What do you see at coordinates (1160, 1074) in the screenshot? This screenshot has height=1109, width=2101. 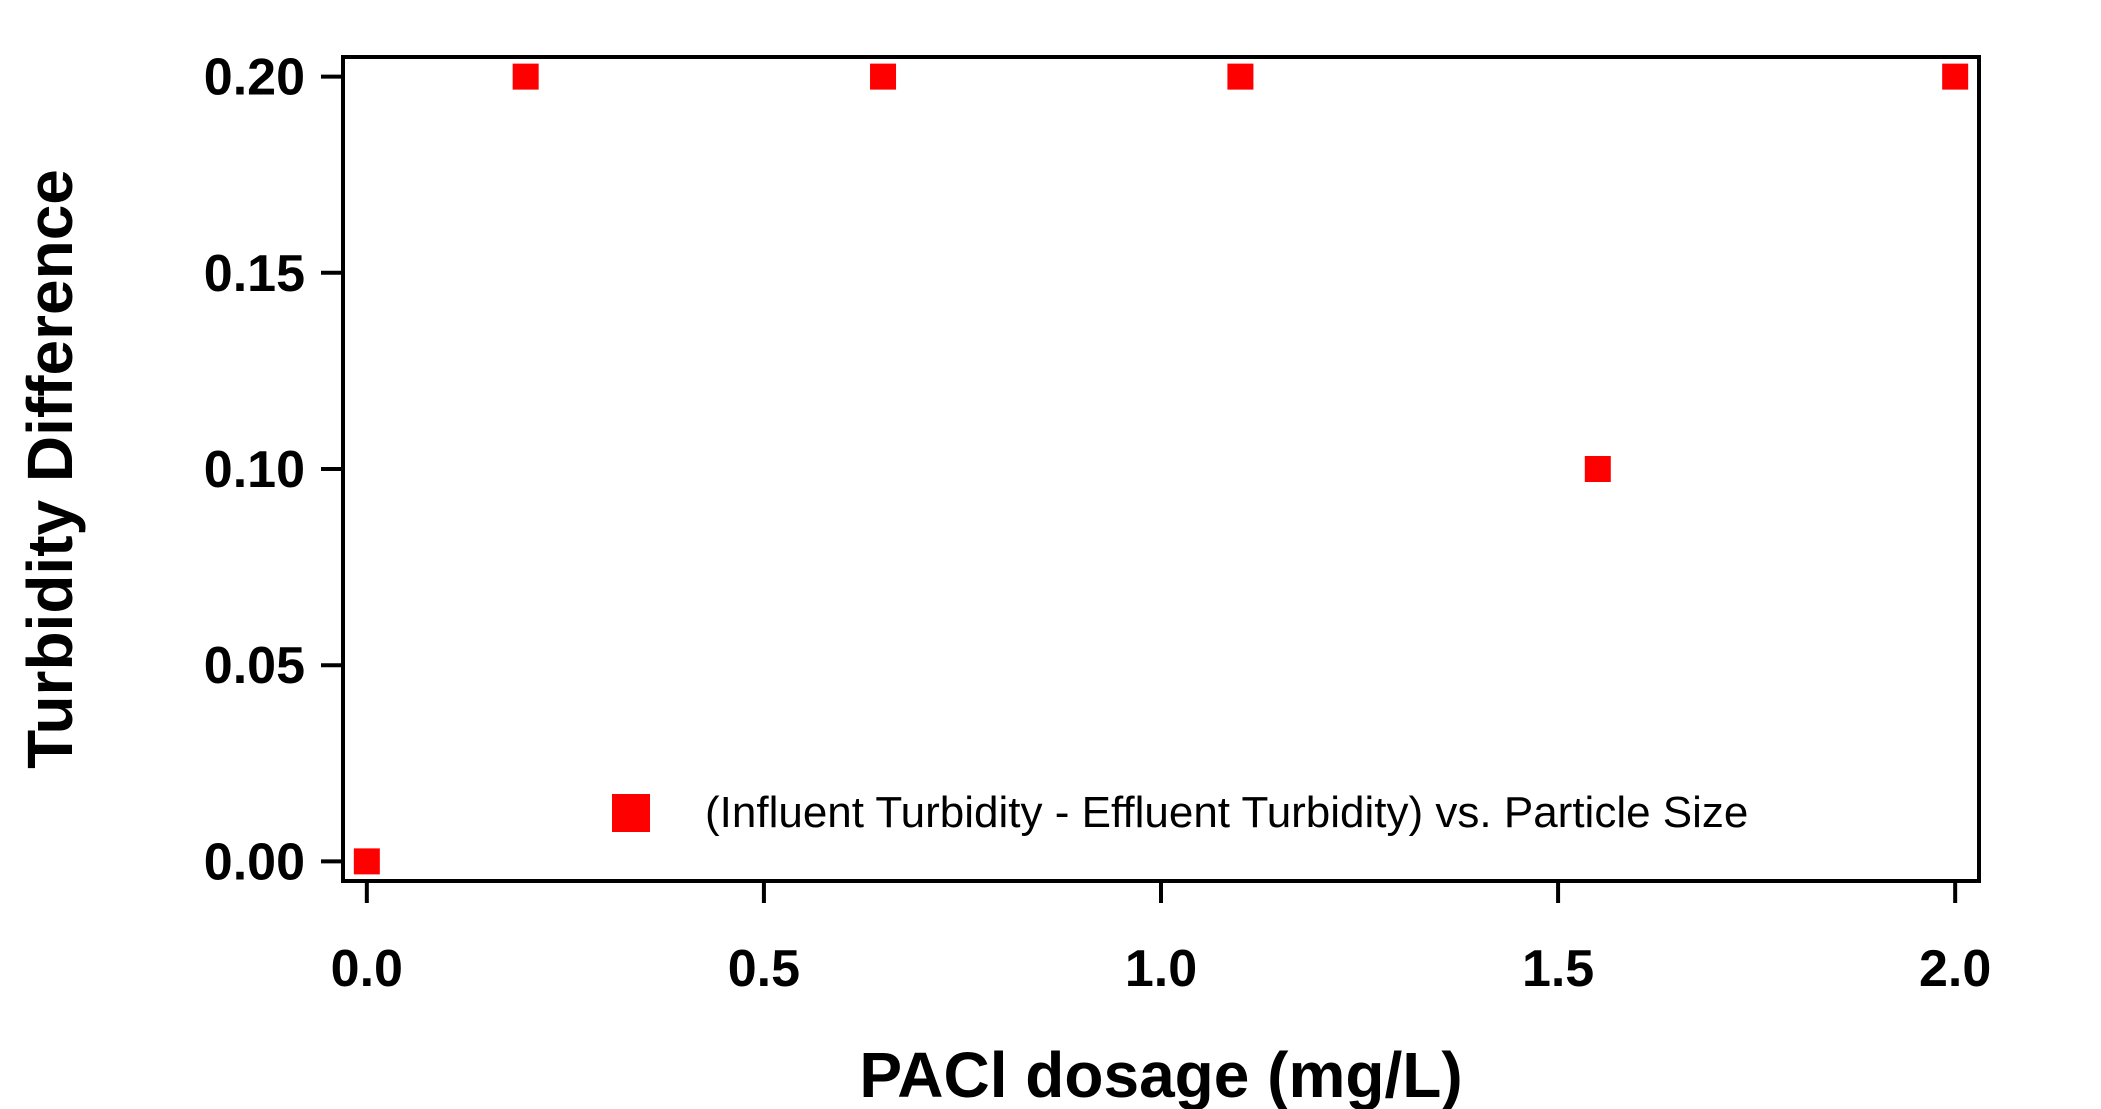 I see `x-axis-title: PACl dosage (mg/L)` at bounding box center [1160, 1074].